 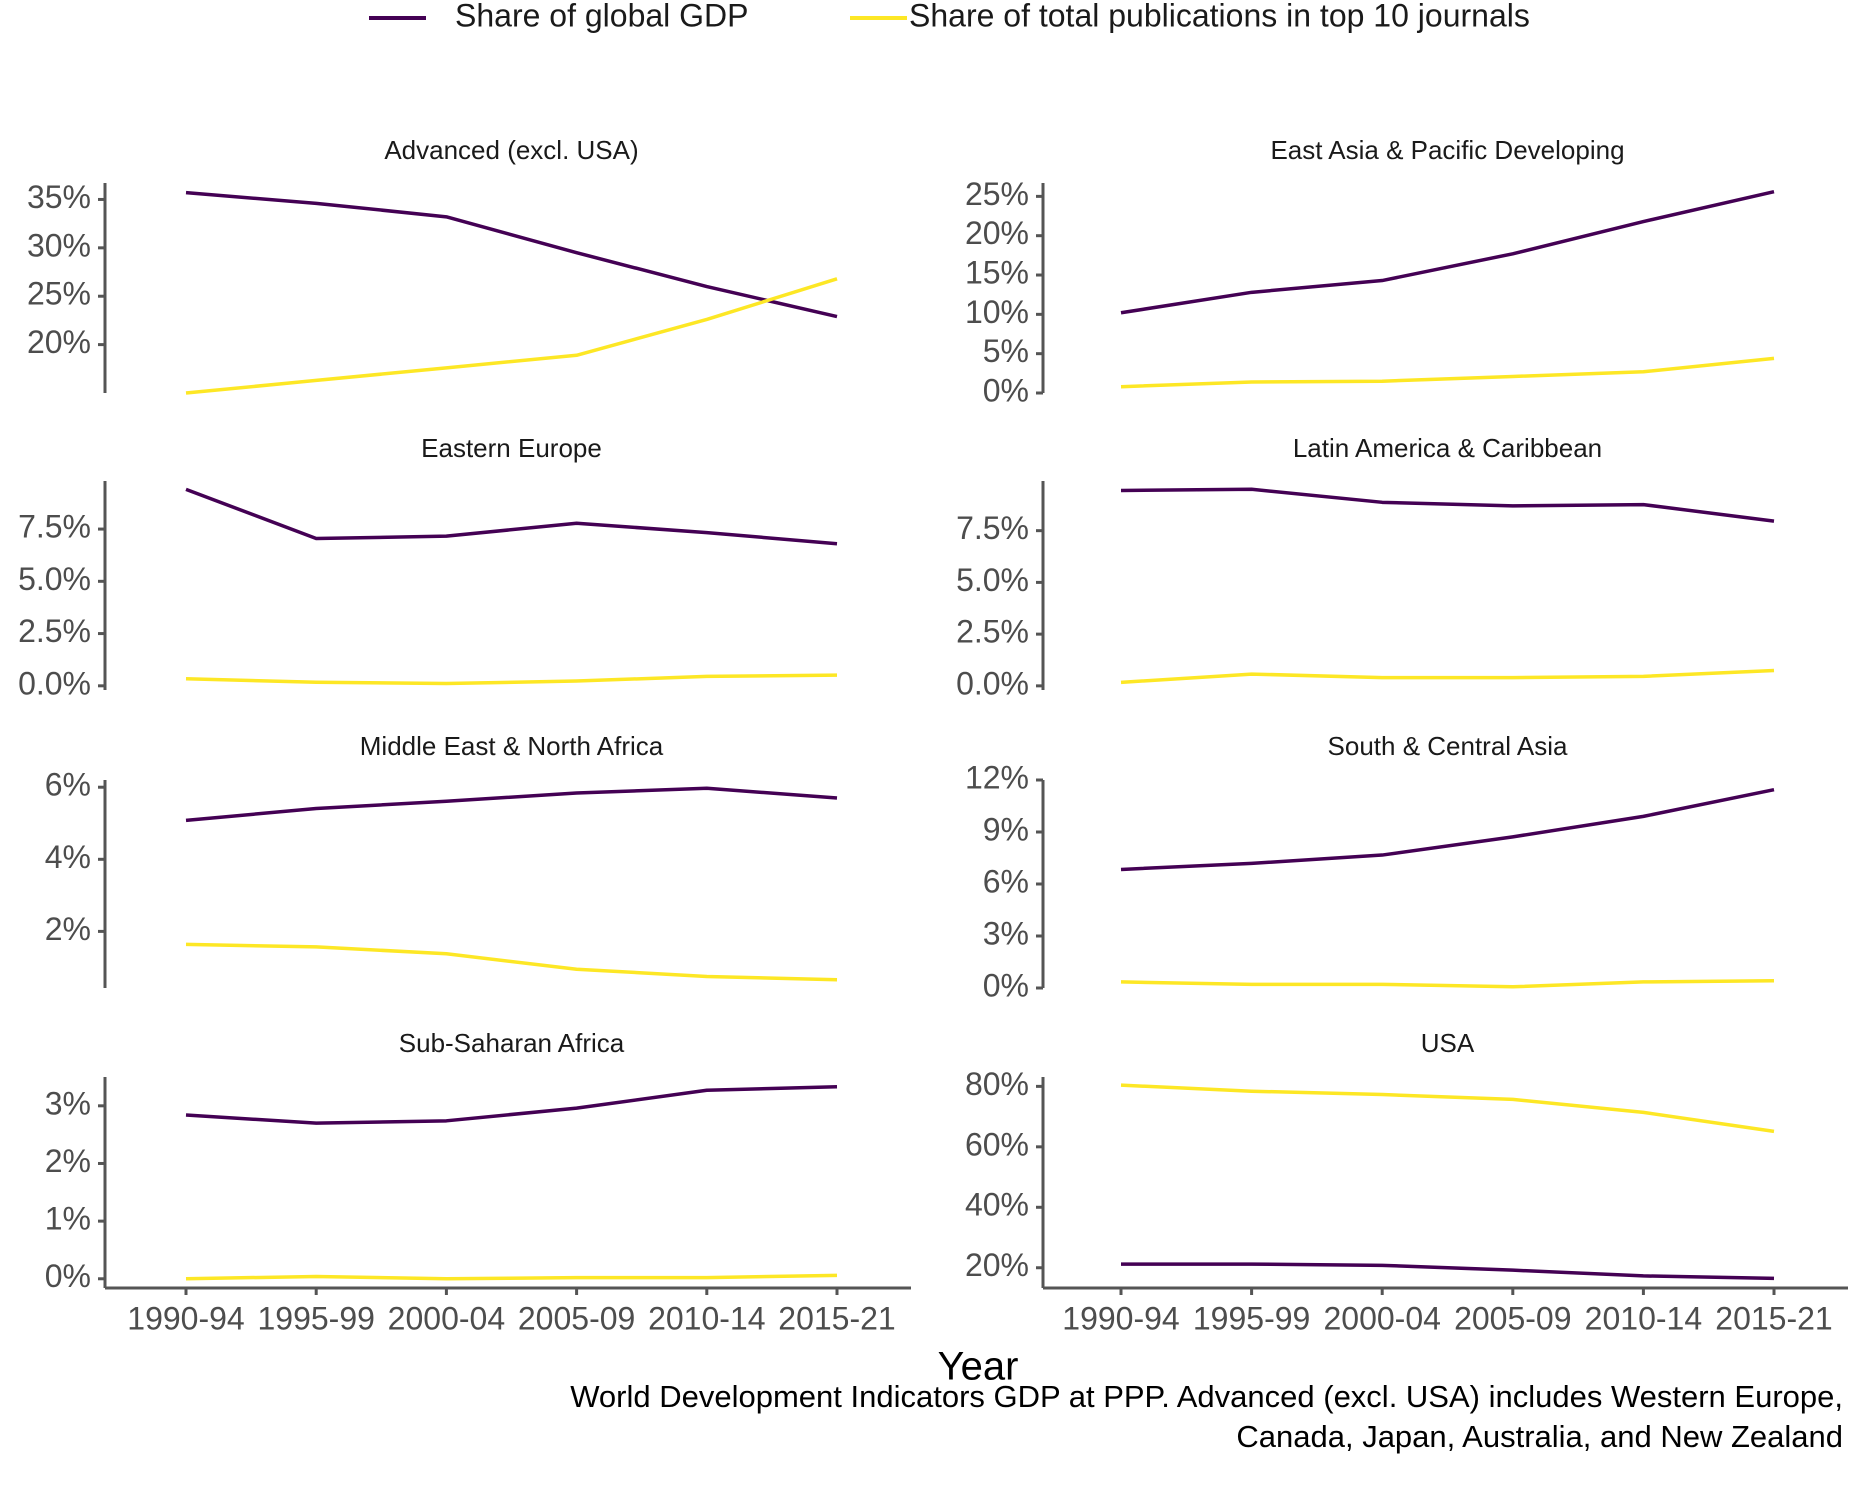 What do you see at coordinates (997, 1144) in the screenshot?
I see `y-tick-label: 60%` at bounding box center [997, 1144].